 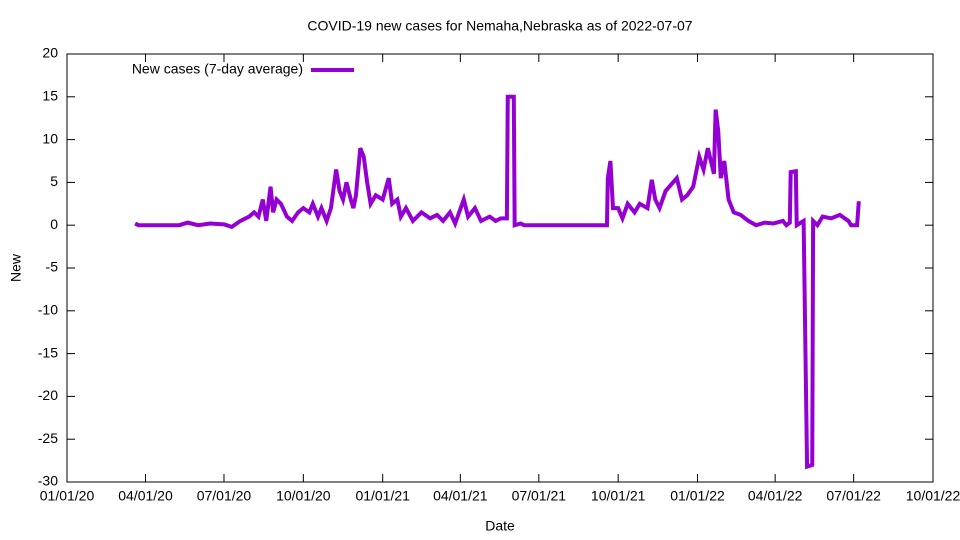 I want to click on x-tick-label: 10/01/22, so click(x=933, y=496).